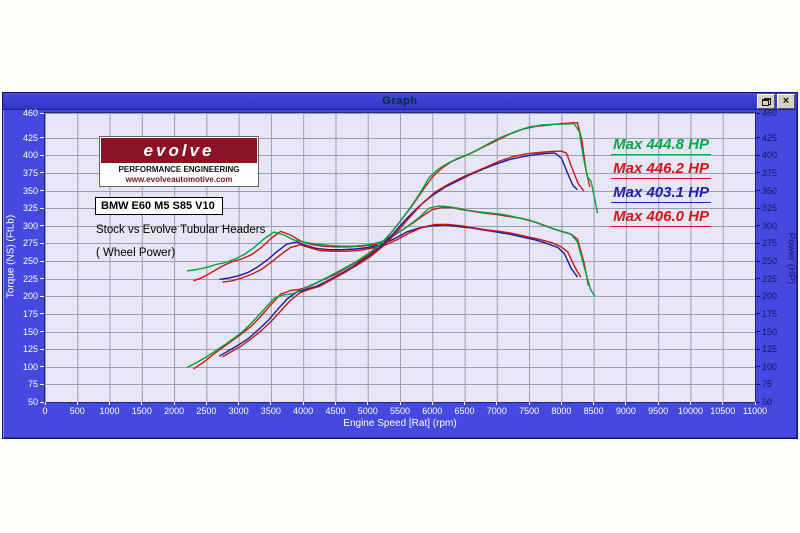 This screenshot has height=533, width=800. What do you see at coordinates (766, 190) in the screenshot?
I see `power-tick-350: 350` at bounding box center [766, 190].